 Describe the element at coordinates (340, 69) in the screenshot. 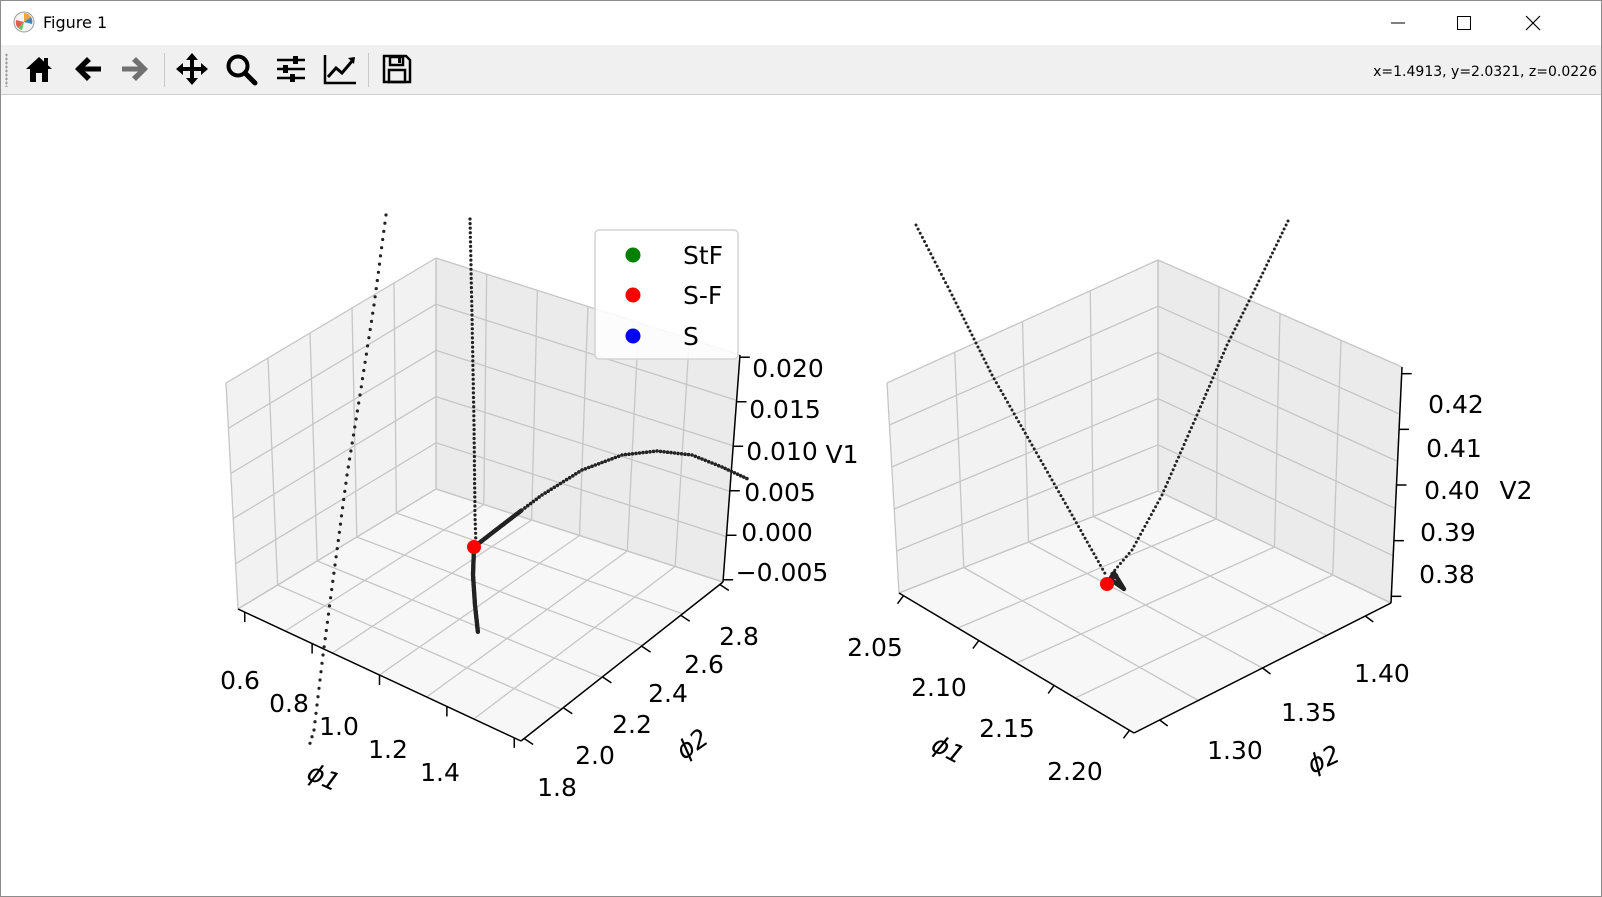

I see `edit-axes-button` at that location.